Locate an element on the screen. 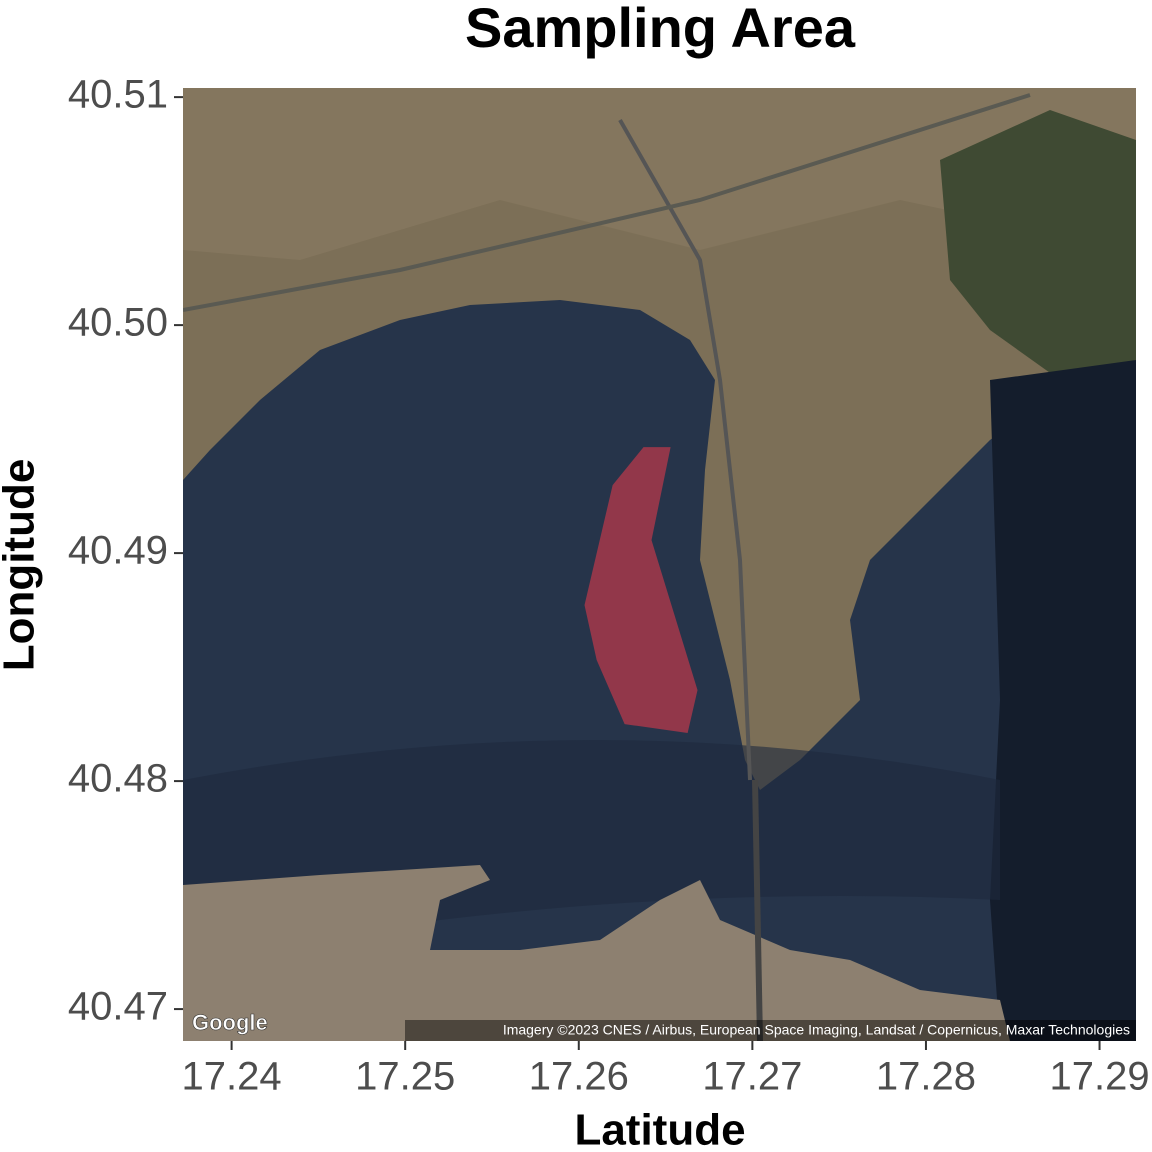 The height and width of the screenshot is (1152, 1152). logo: Google is located at coordinates (230, 1022).